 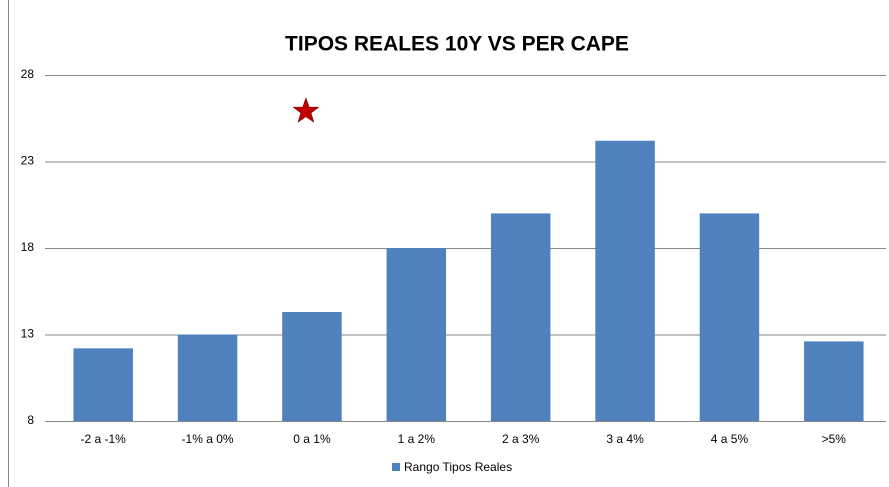 What do you see at coordinates (521, 439) in the screenshot?
I see `x-tick-label: 2 a 3%` at bounding box center [521, 439].